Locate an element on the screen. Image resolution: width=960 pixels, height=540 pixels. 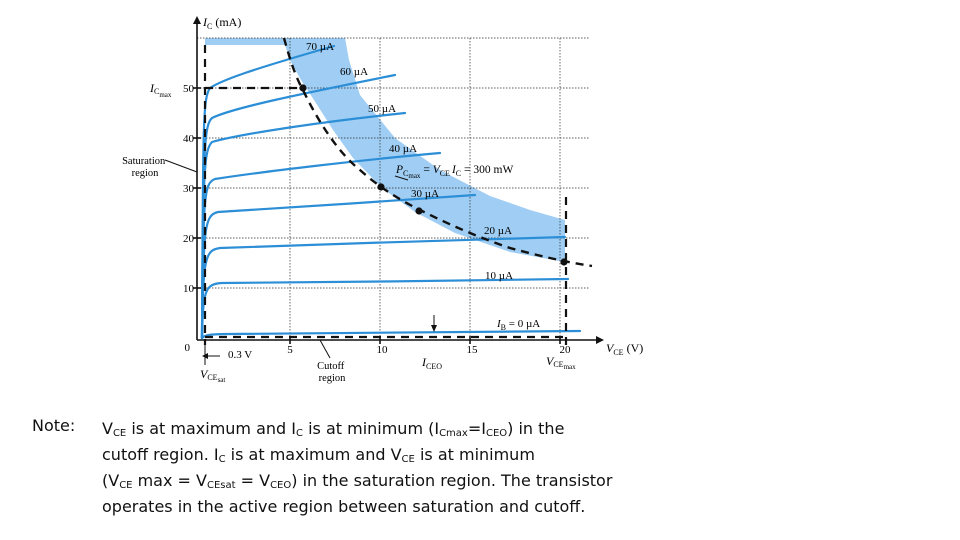
curve-label-20ua: 20 µA is located at coordinates (498, 231).